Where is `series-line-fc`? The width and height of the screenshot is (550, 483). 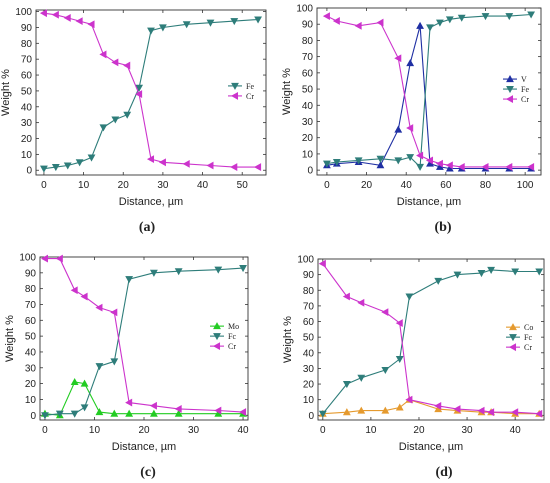
series-line-fc is located at coordinates (431, 342).